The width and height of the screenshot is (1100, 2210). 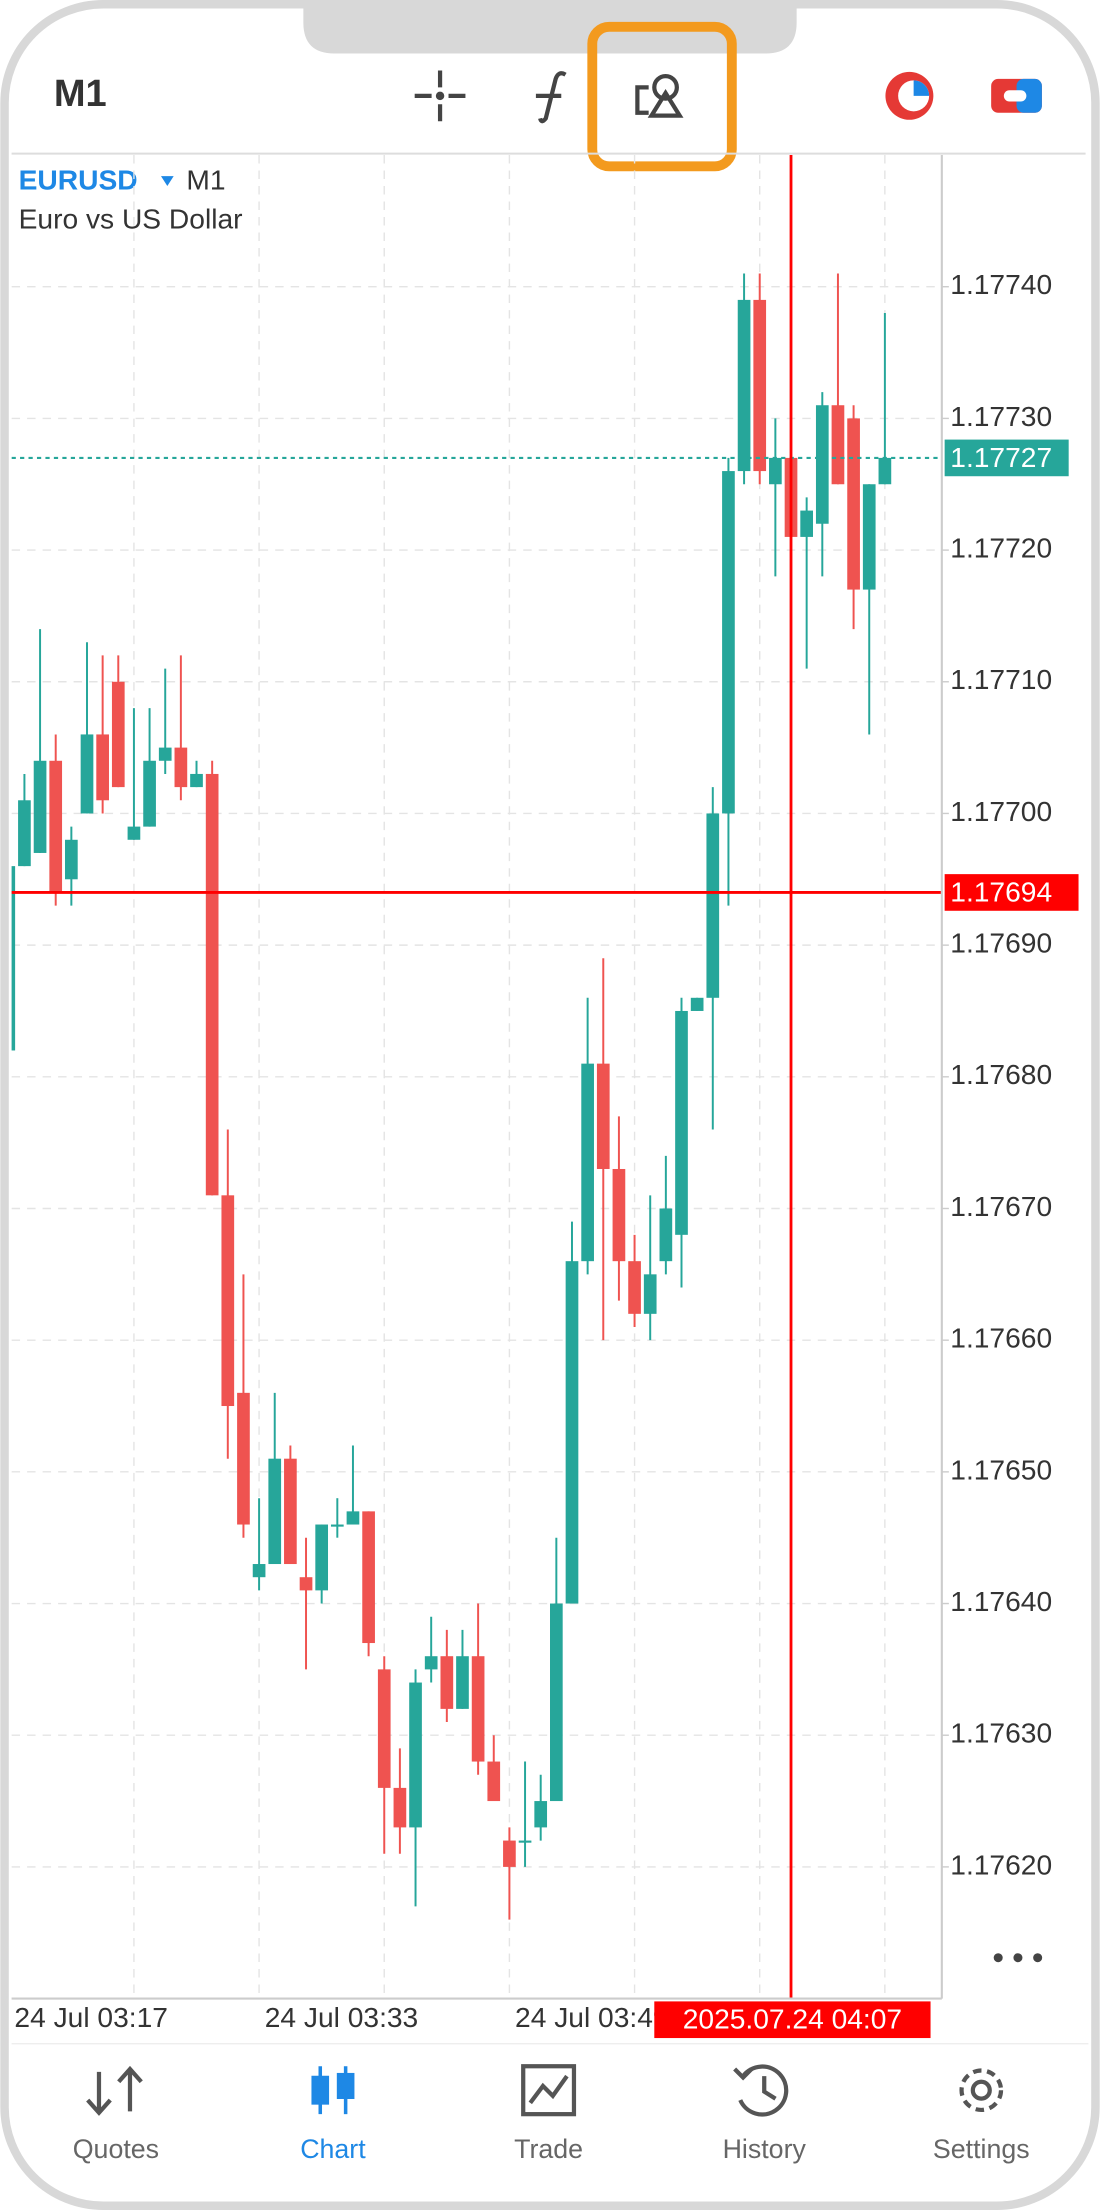 What do you see at coordinates (1001, 548) in the screenshot?
I see `y-tick-label: 1.17720` at bounding box center [1001, 548].